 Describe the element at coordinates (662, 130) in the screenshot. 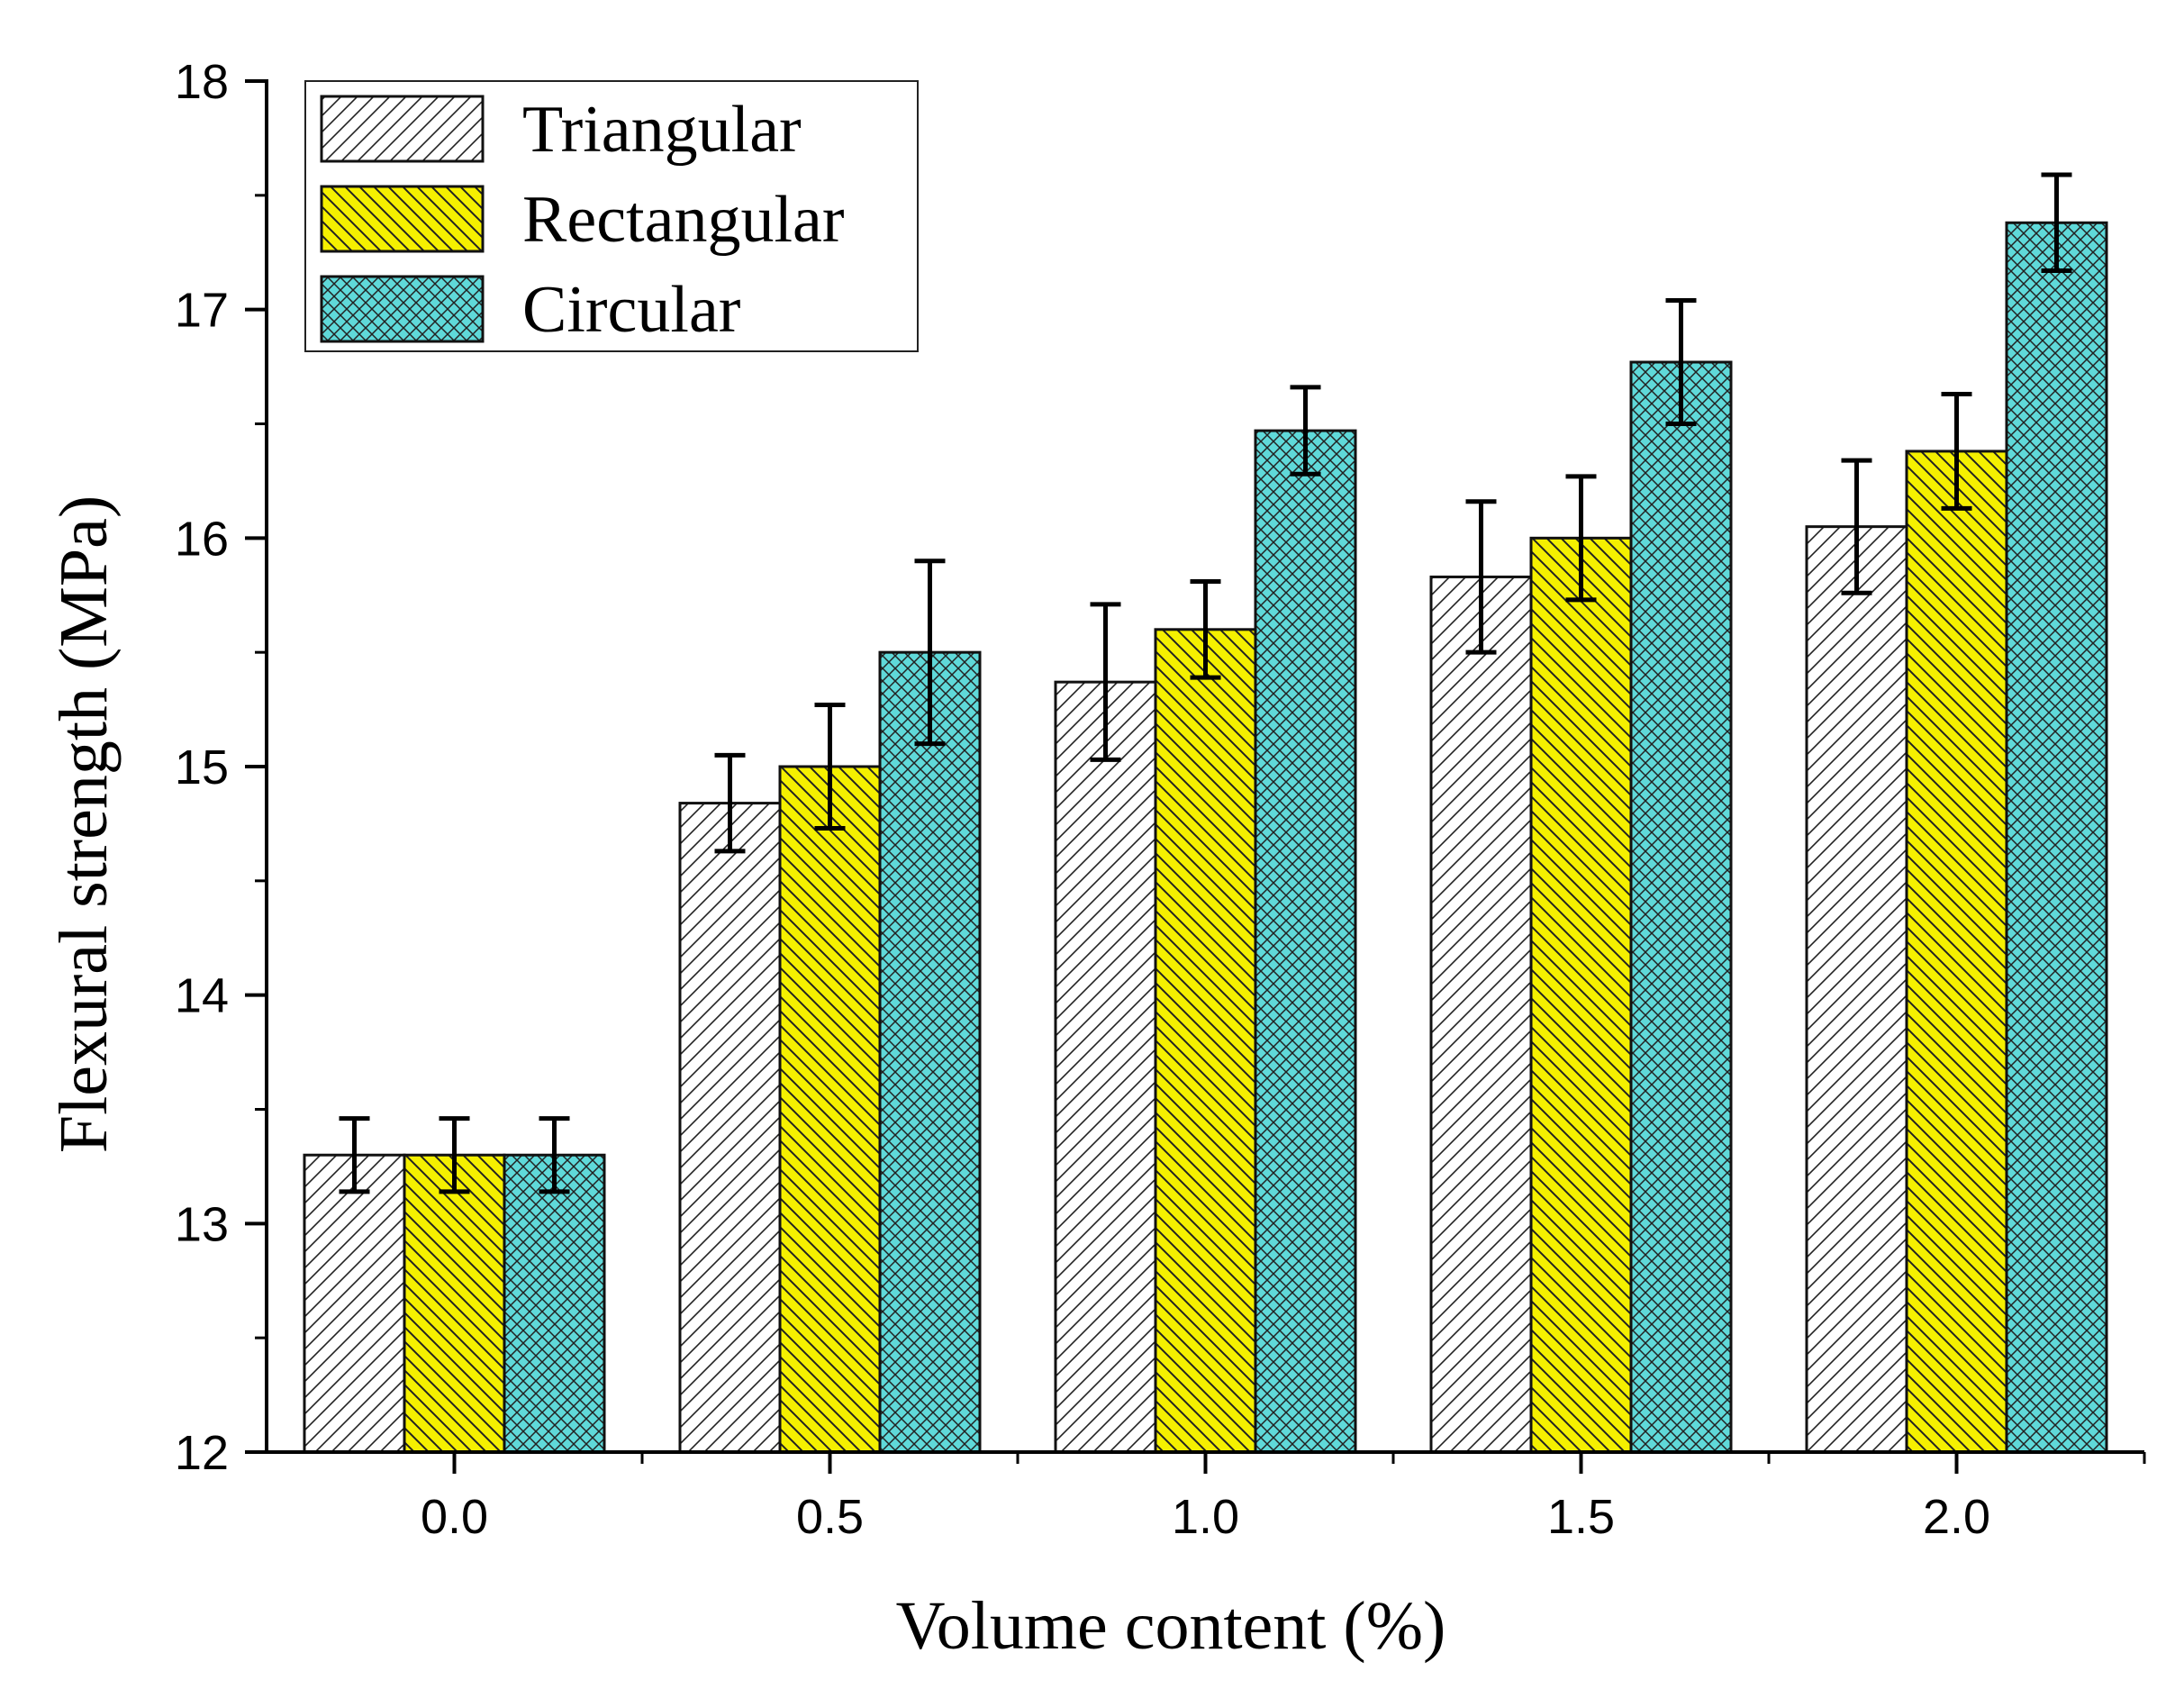

I see `legend-label-triangular: Triangular` at that location.